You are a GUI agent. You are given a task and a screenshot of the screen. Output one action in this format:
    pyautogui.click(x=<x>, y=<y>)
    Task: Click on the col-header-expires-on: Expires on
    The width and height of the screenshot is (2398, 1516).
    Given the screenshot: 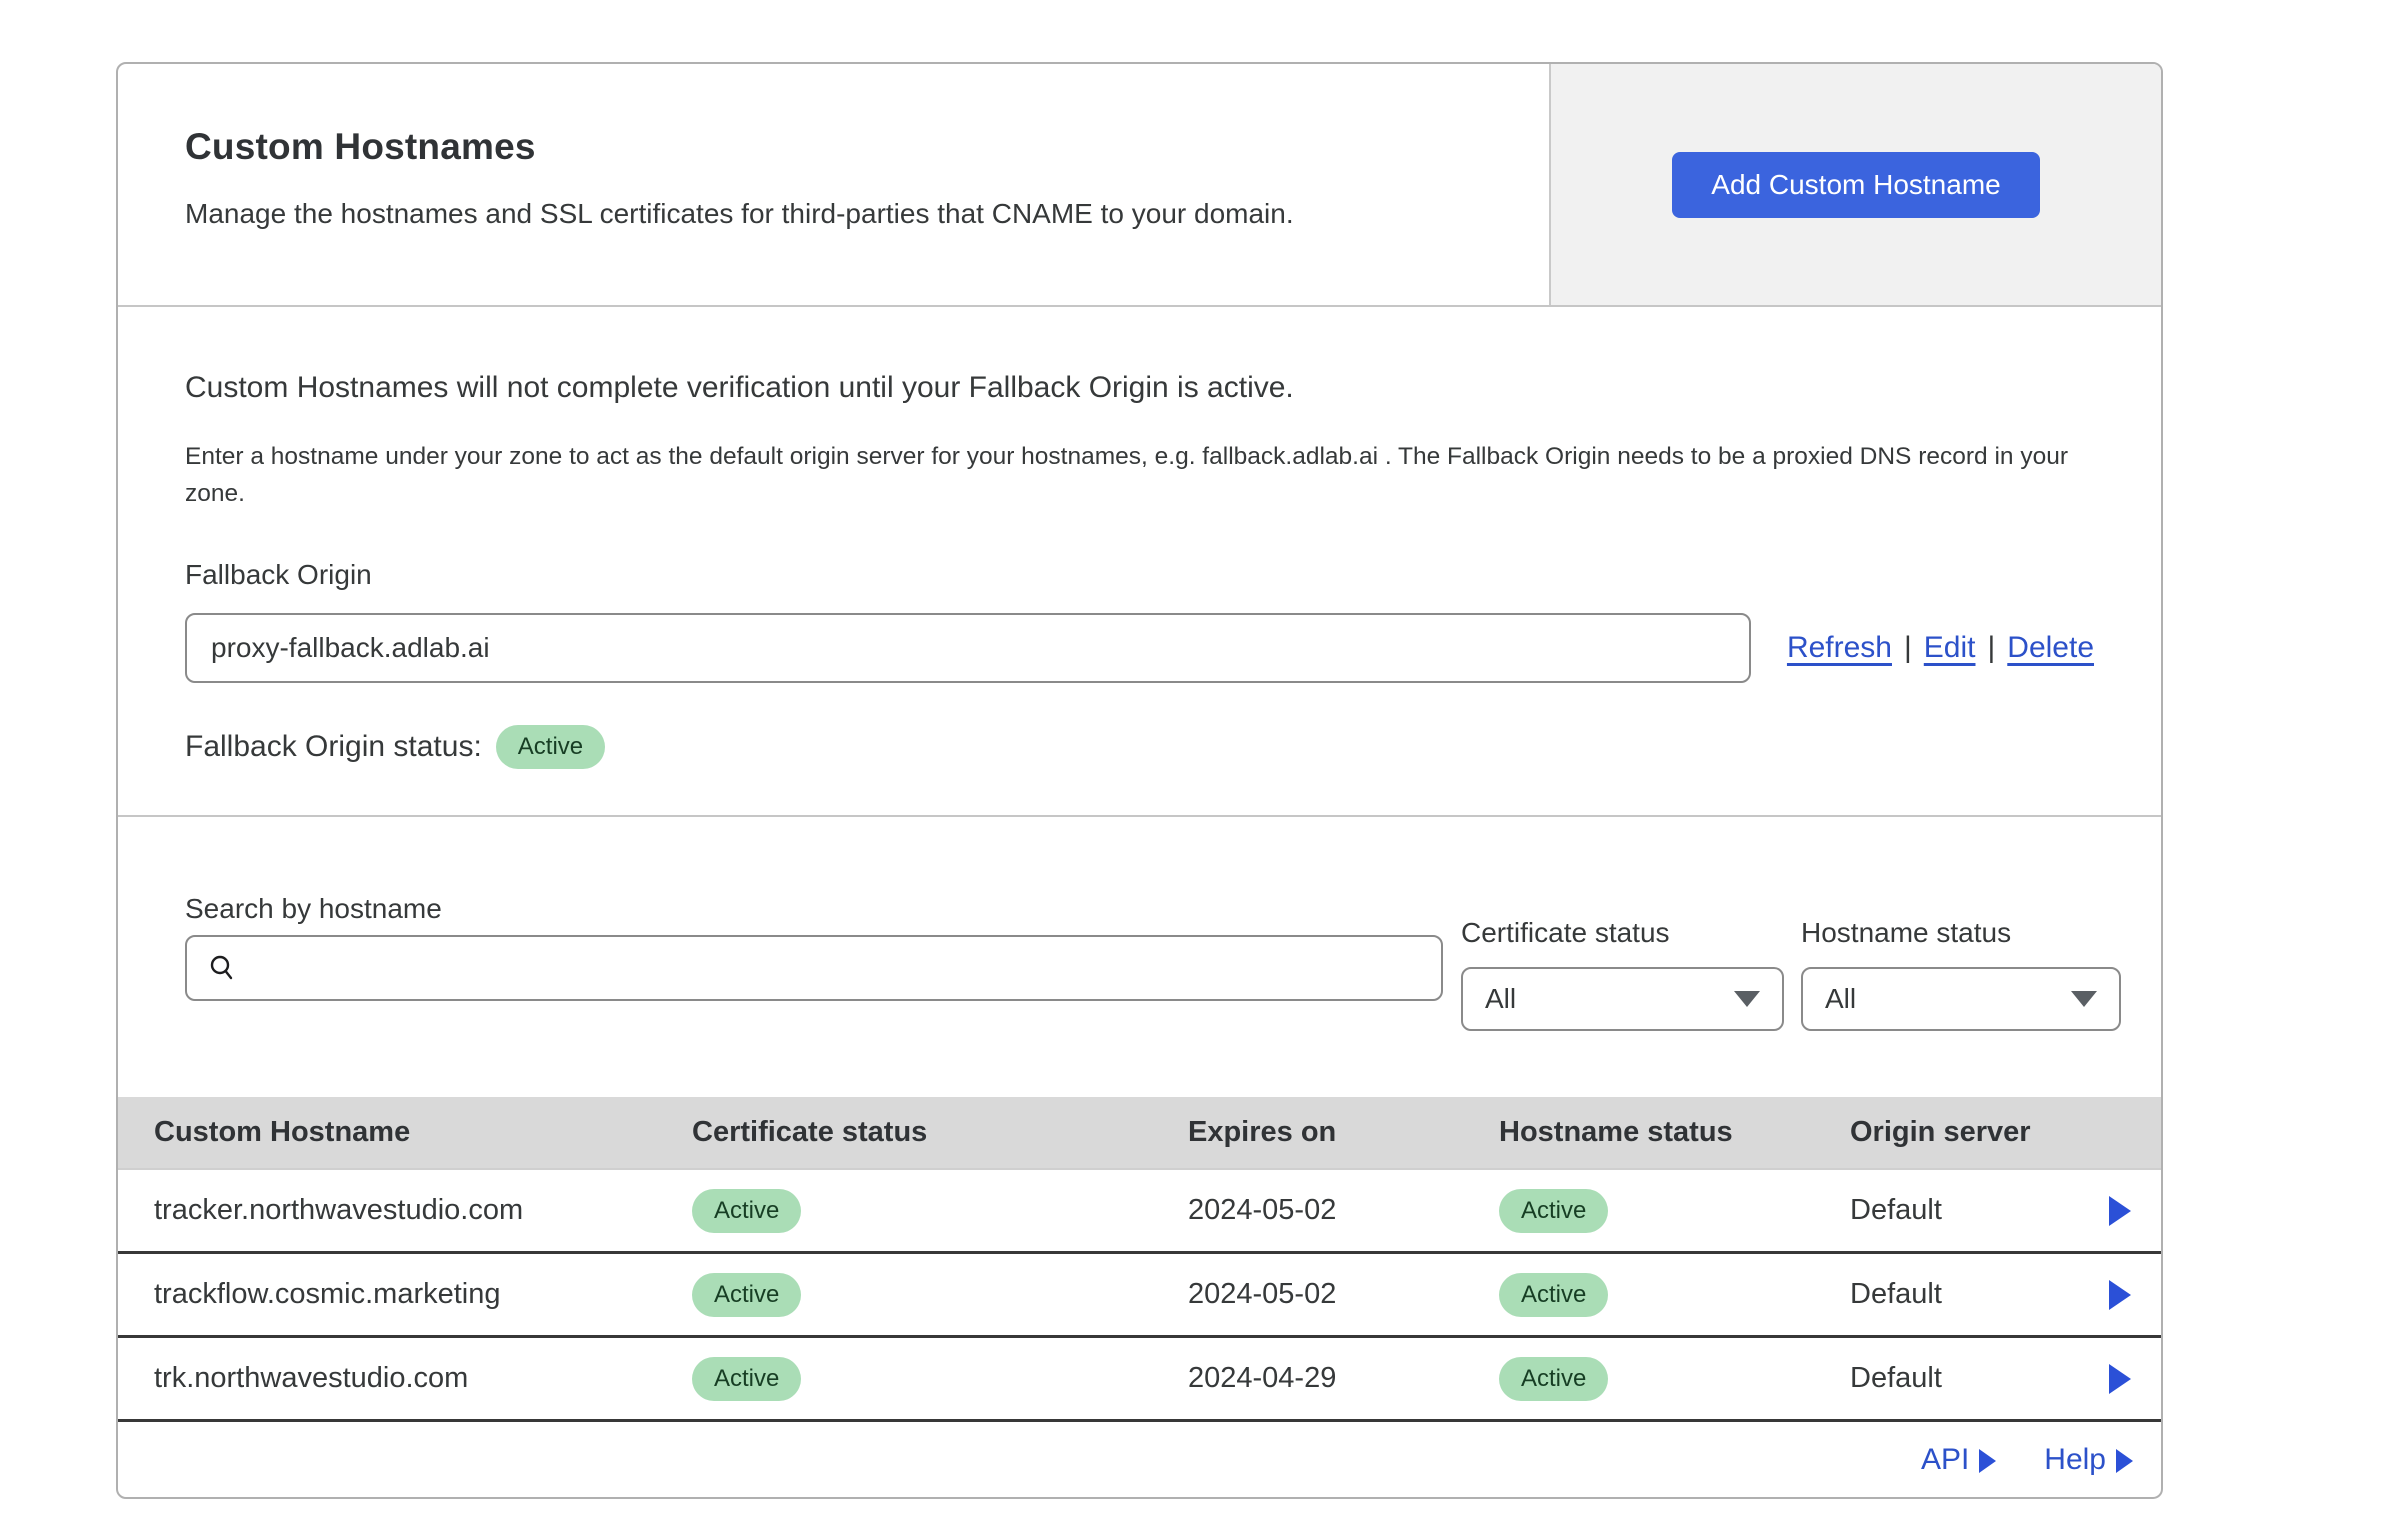 What is the action you would take?
    pyautogui.click(x=1262, y=1132)
    